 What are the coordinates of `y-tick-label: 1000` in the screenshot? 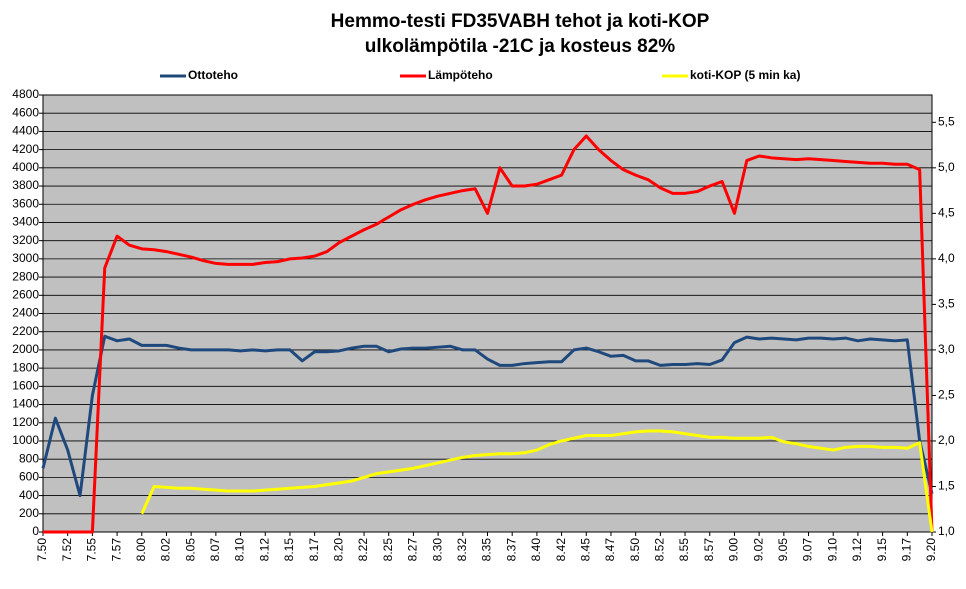 It's located at (25, 440).